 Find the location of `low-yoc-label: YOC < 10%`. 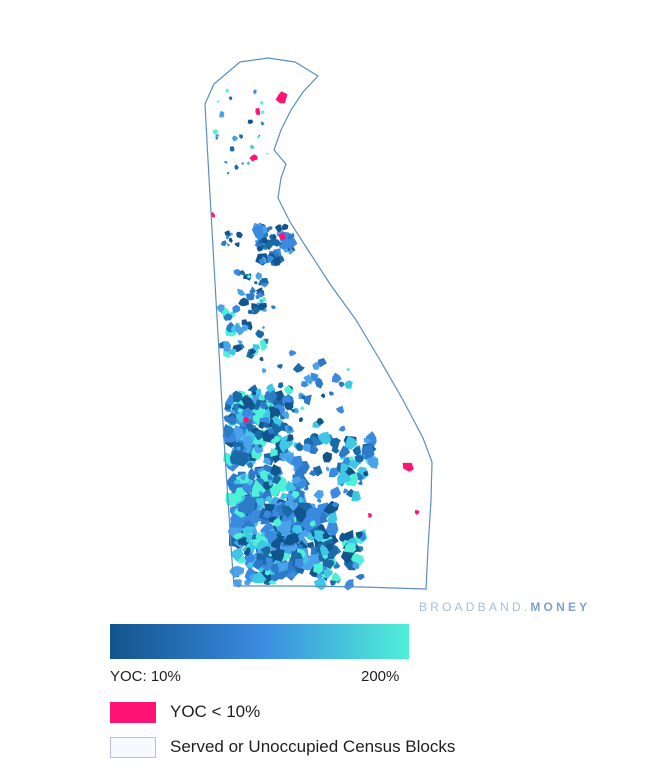

low-yoc-label: YOC < 10% is located at coordinates (215, 711).